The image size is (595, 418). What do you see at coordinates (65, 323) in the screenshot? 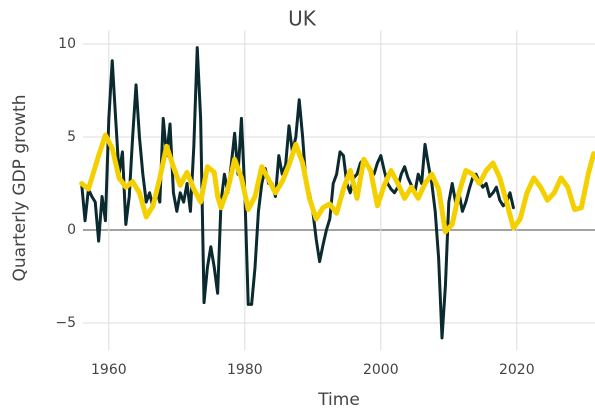
I see `y-tick-label: −5` at bounding box center [65, 323].